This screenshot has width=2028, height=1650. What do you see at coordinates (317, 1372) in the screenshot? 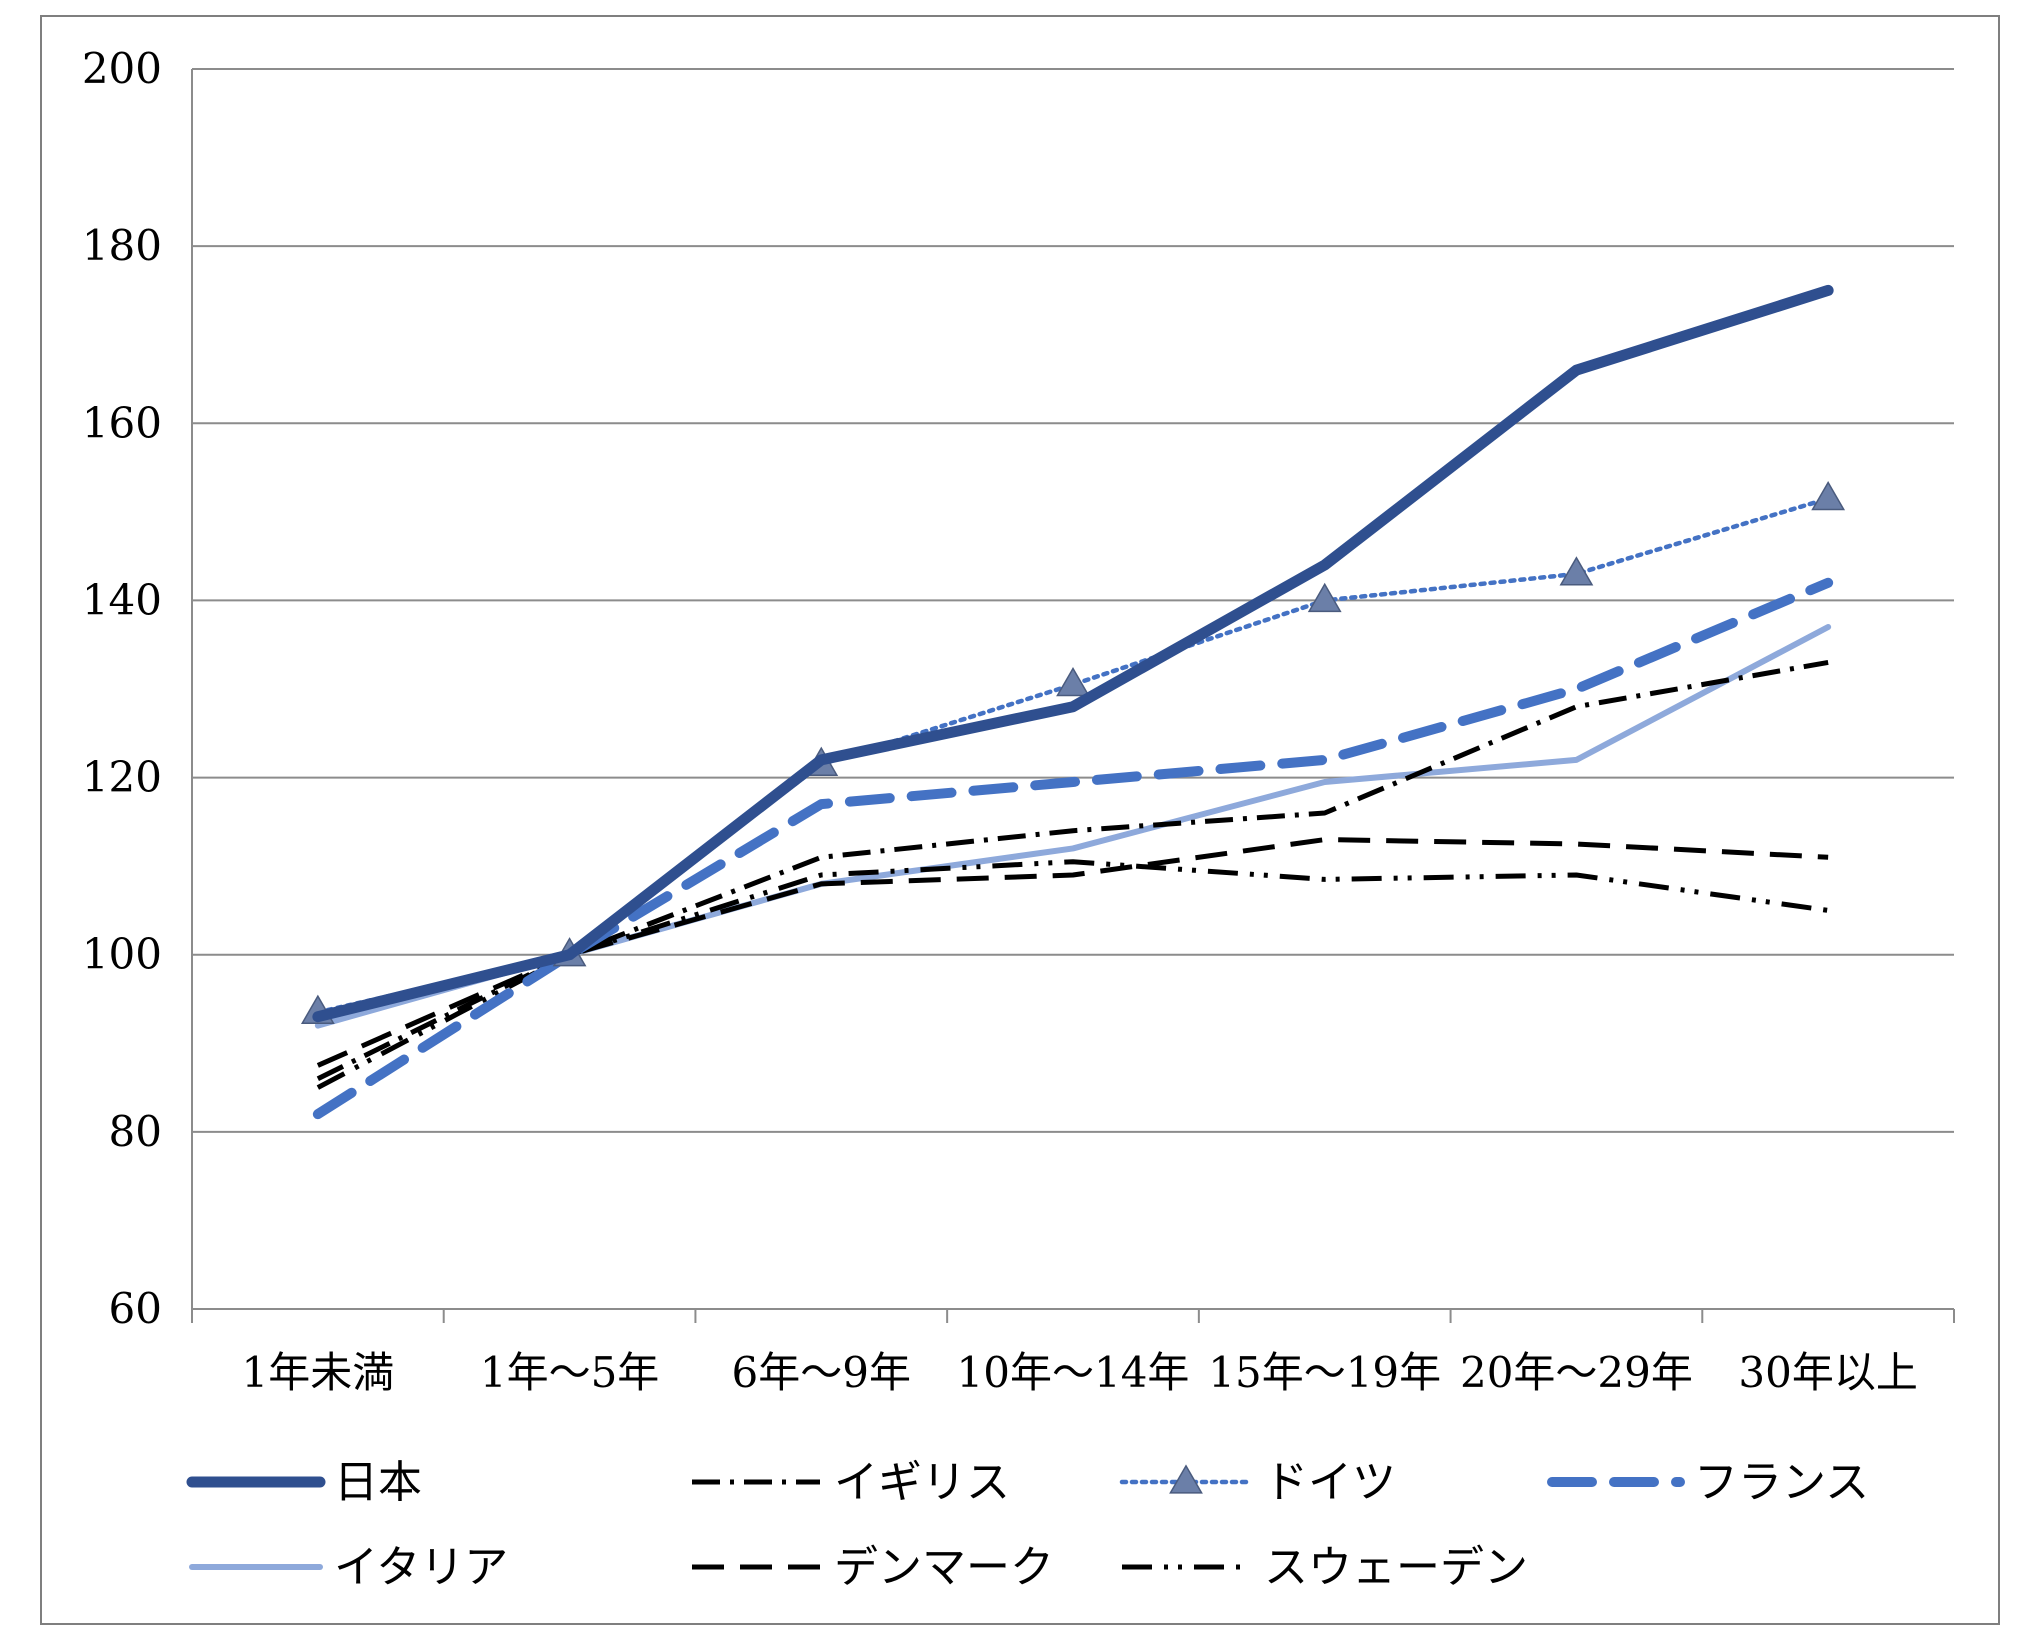
I see `x-tick-label: 1年未満` at bounding box center [317, 1372].